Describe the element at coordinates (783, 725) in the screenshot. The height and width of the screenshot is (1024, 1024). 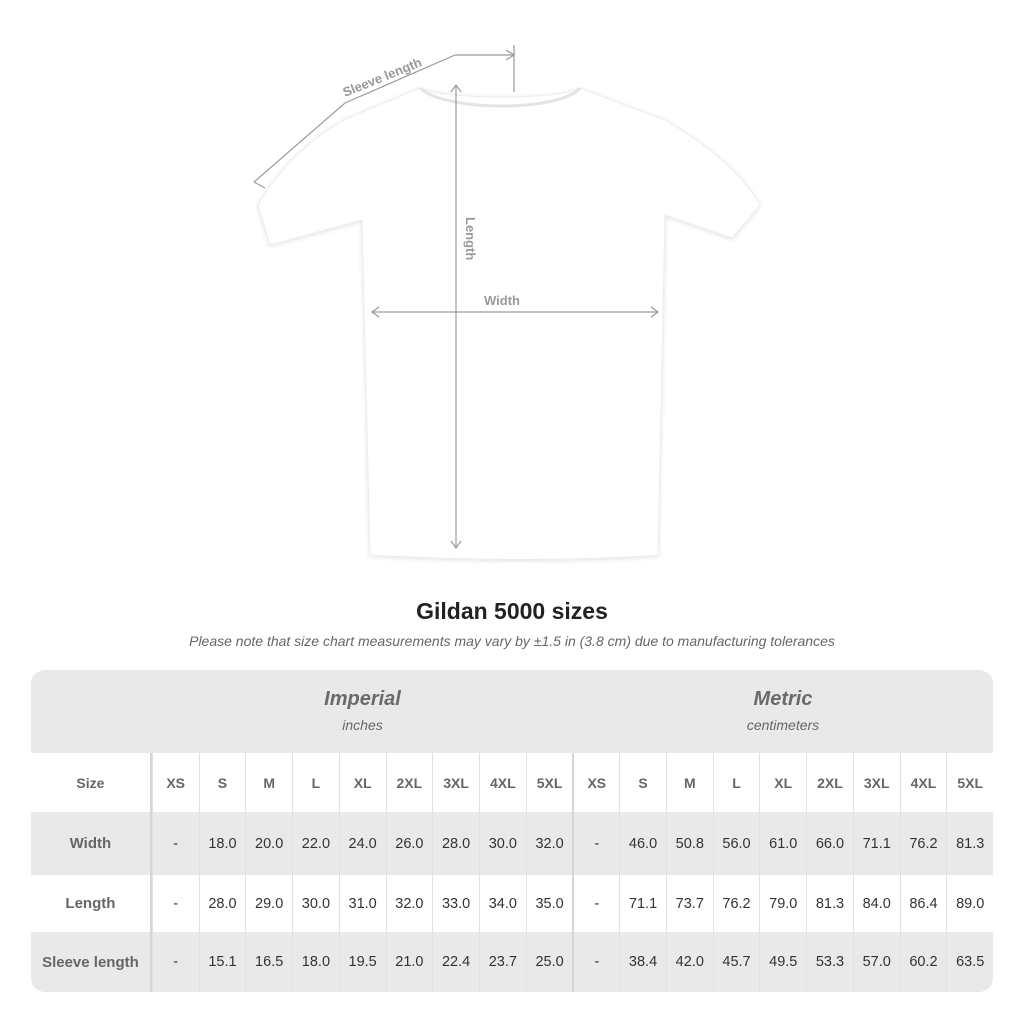
I see `metric-unit: centimeters` at that location.